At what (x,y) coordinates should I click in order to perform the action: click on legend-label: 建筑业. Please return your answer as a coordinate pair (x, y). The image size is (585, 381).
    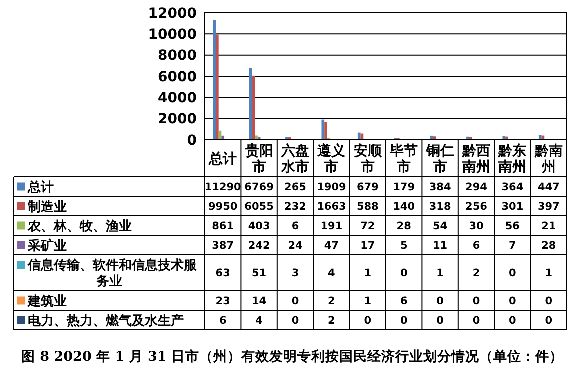
    Looking at the image, I should click on (47, 302).